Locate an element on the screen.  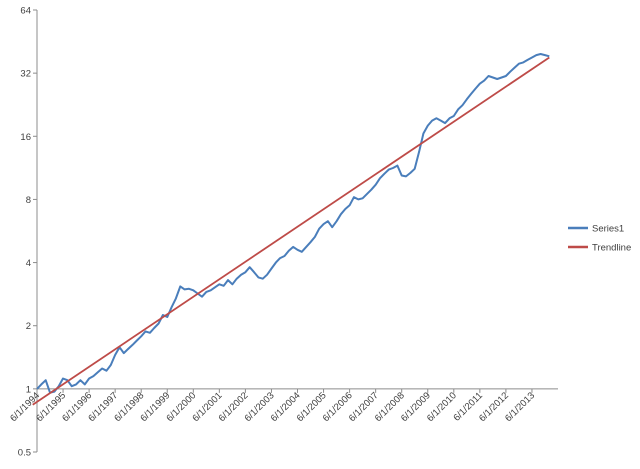
legend-label-trendline: Trendline is located at coordinates (611, 248).